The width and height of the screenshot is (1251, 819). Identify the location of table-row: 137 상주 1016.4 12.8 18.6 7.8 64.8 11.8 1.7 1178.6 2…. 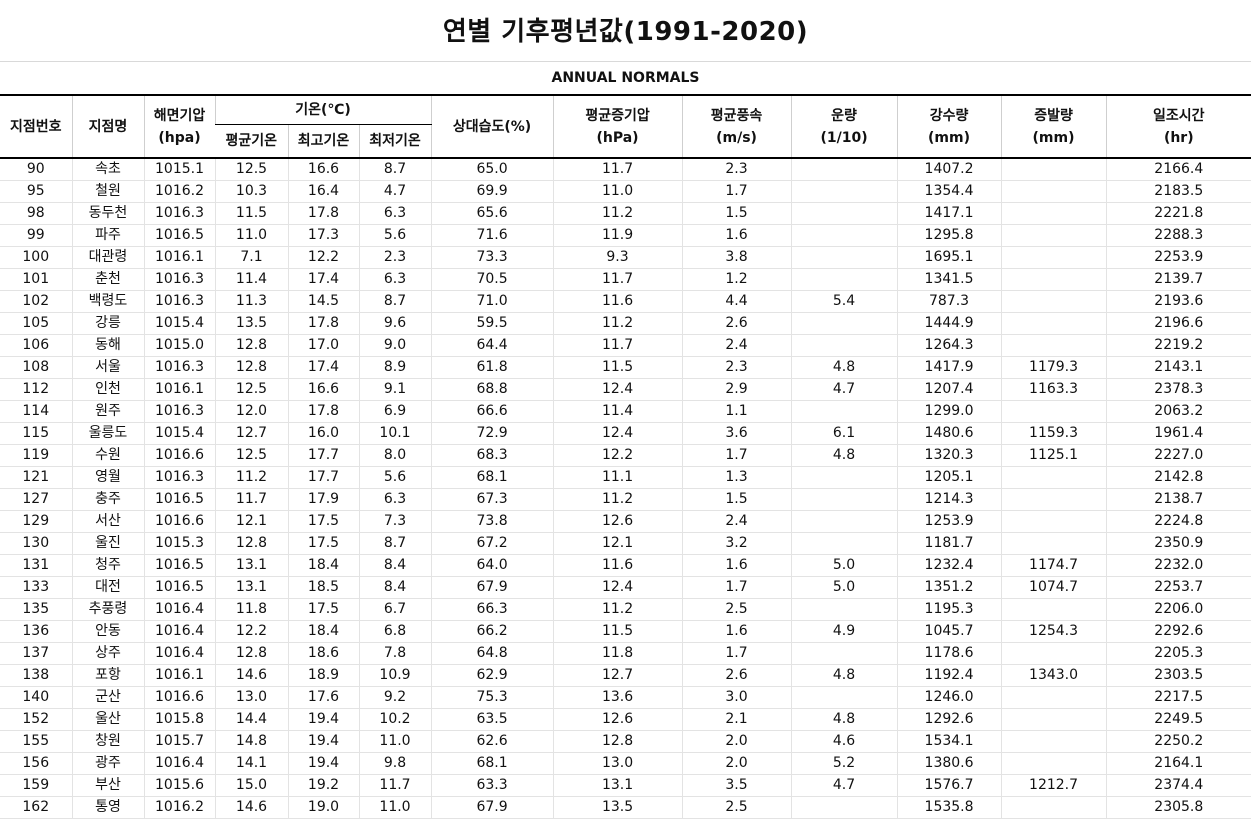
(625, 653).